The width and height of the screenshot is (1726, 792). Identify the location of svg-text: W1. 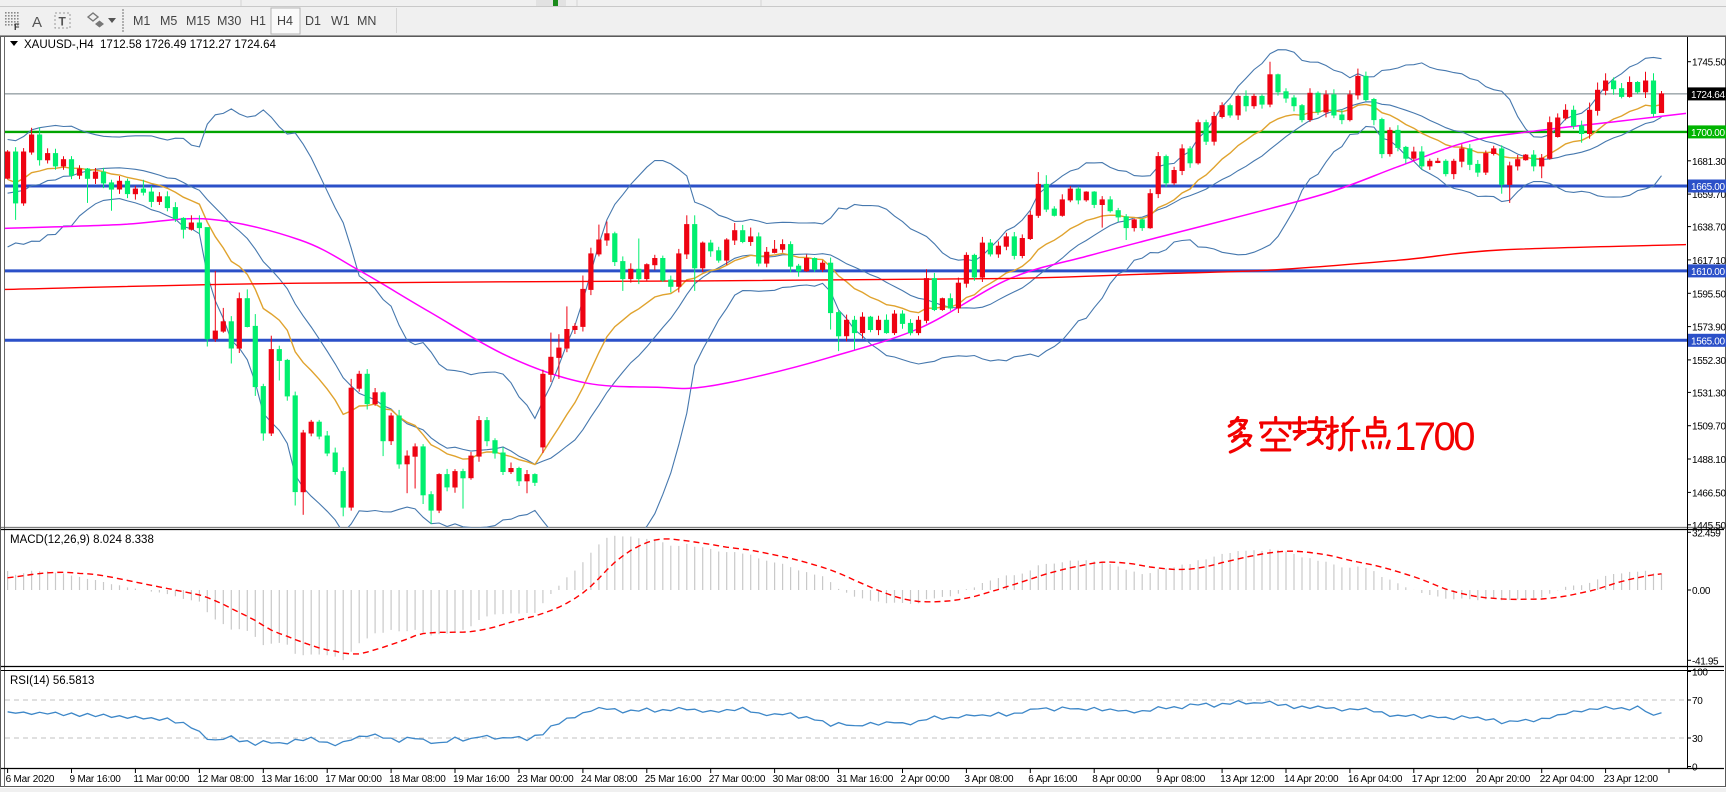
(340, 21).